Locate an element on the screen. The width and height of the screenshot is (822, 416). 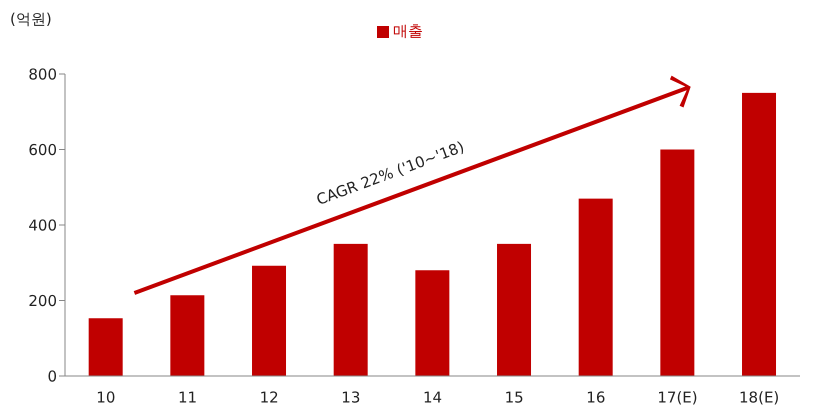
y-tick-label: 800 is located at coordinates (42, 74).